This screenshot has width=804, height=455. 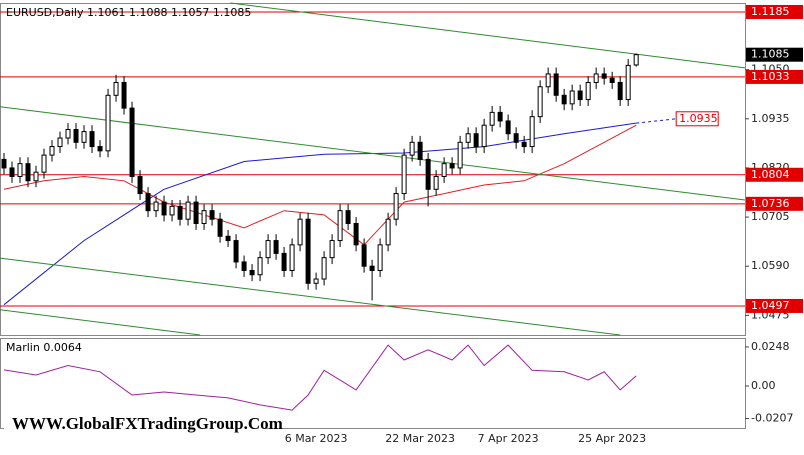 What do you see at coordinates (612, 438) in the screenshot?
I see `x-tick-label: 25 Apr 2023` at bounding box center [612, 438].